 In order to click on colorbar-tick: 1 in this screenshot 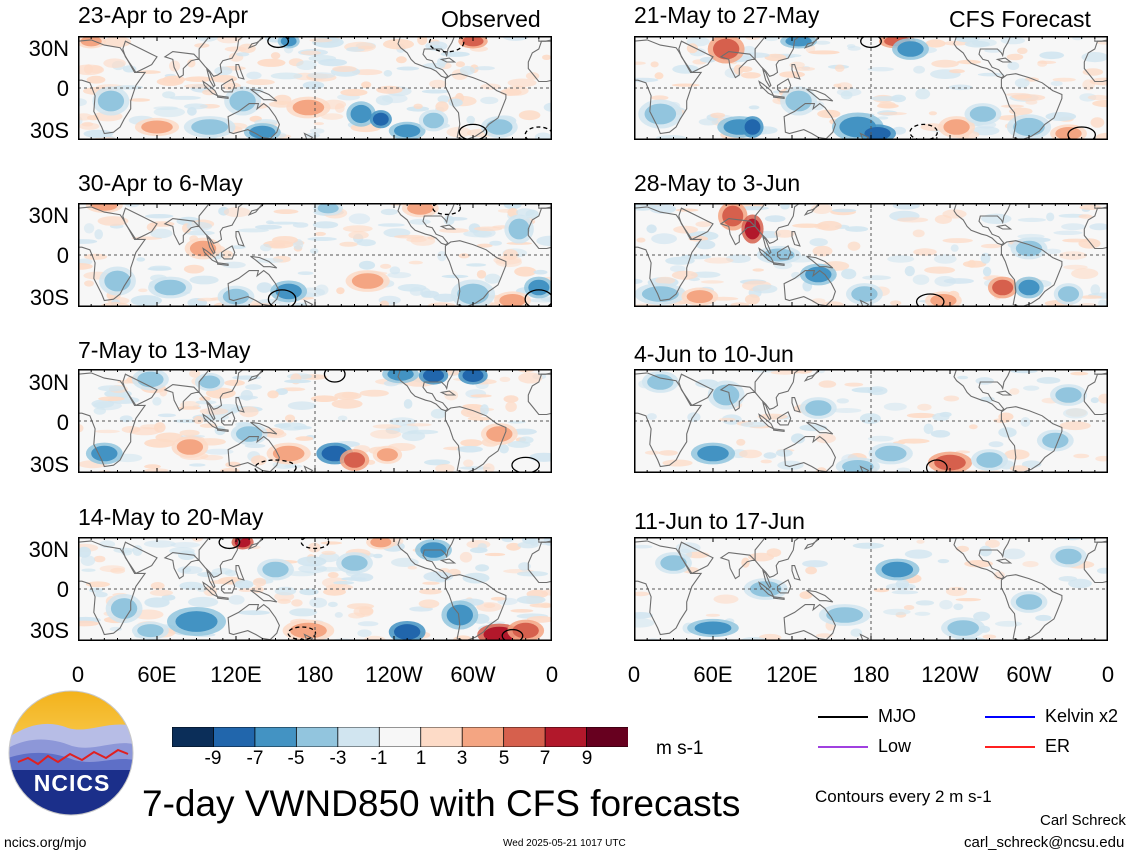, I will do `click(421, 758)`.